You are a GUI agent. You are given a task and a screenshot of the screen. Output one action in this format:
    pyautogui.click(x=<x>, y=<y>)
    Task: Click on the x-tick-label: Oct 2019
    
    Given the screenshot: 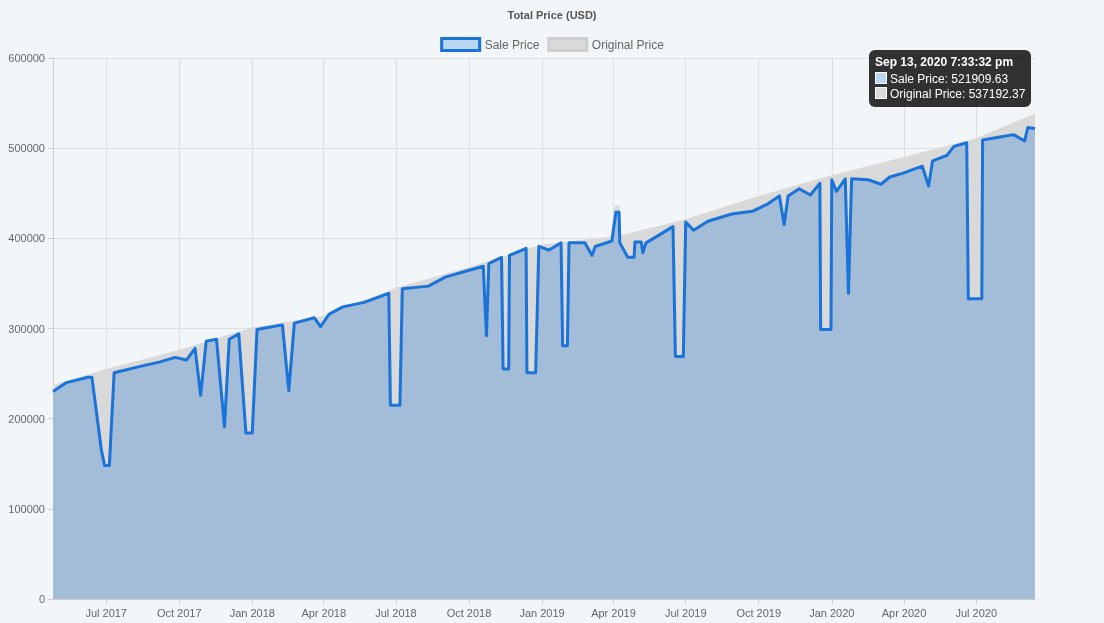 What is the action you would take?
    pyautogui.click(x=759, y=612)
    